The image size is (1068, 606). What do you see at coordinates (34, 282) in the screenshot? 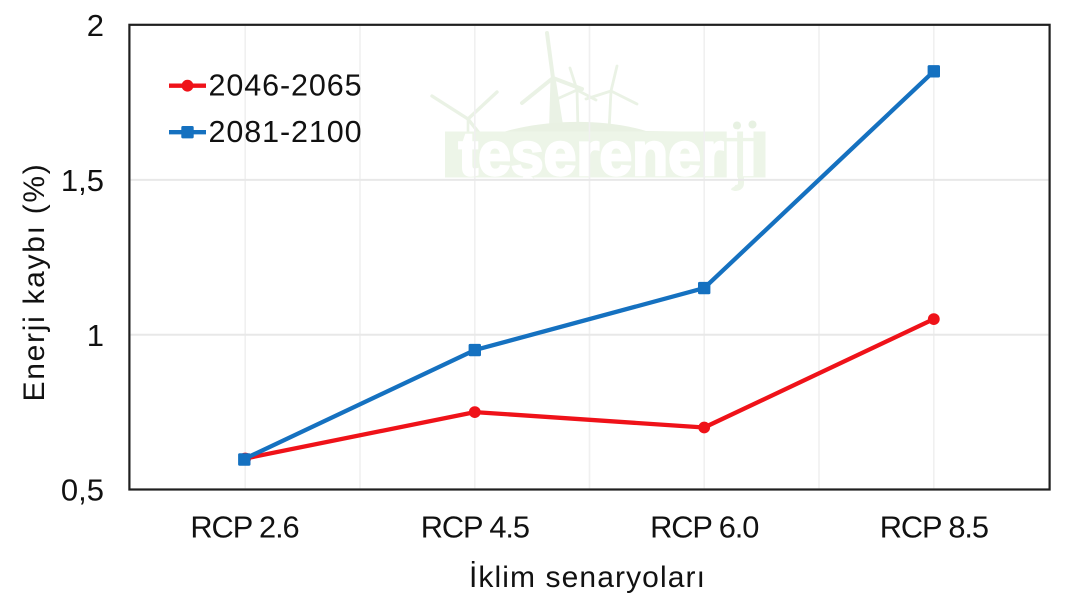
I see `svg-text: Enerji kaybı (%)` at bounding box center [34, 282].